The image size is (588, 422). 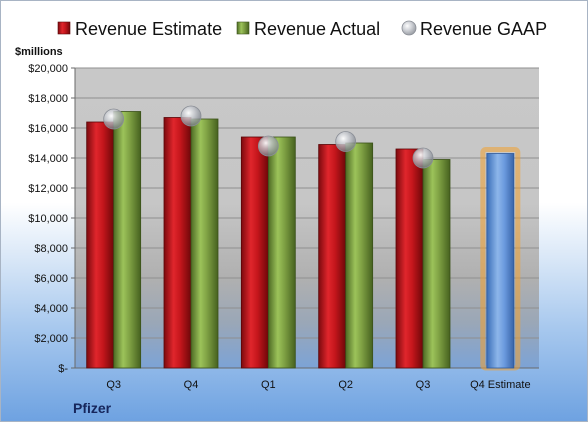 I want to click on q4-estimate-bar, so click(x=500, y=261).